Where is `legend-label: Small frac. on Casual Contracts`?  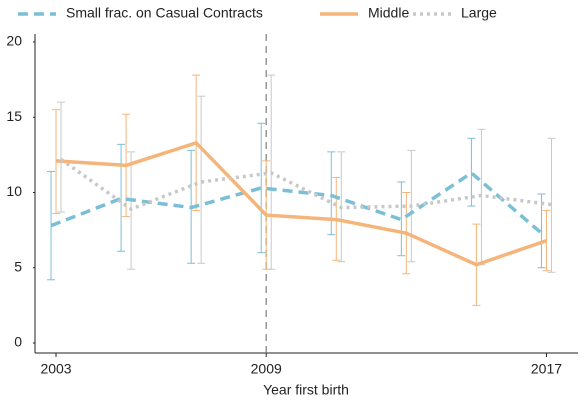
legend-label: Small frac. on Casual Contracts is located at coordinates (164, 13).